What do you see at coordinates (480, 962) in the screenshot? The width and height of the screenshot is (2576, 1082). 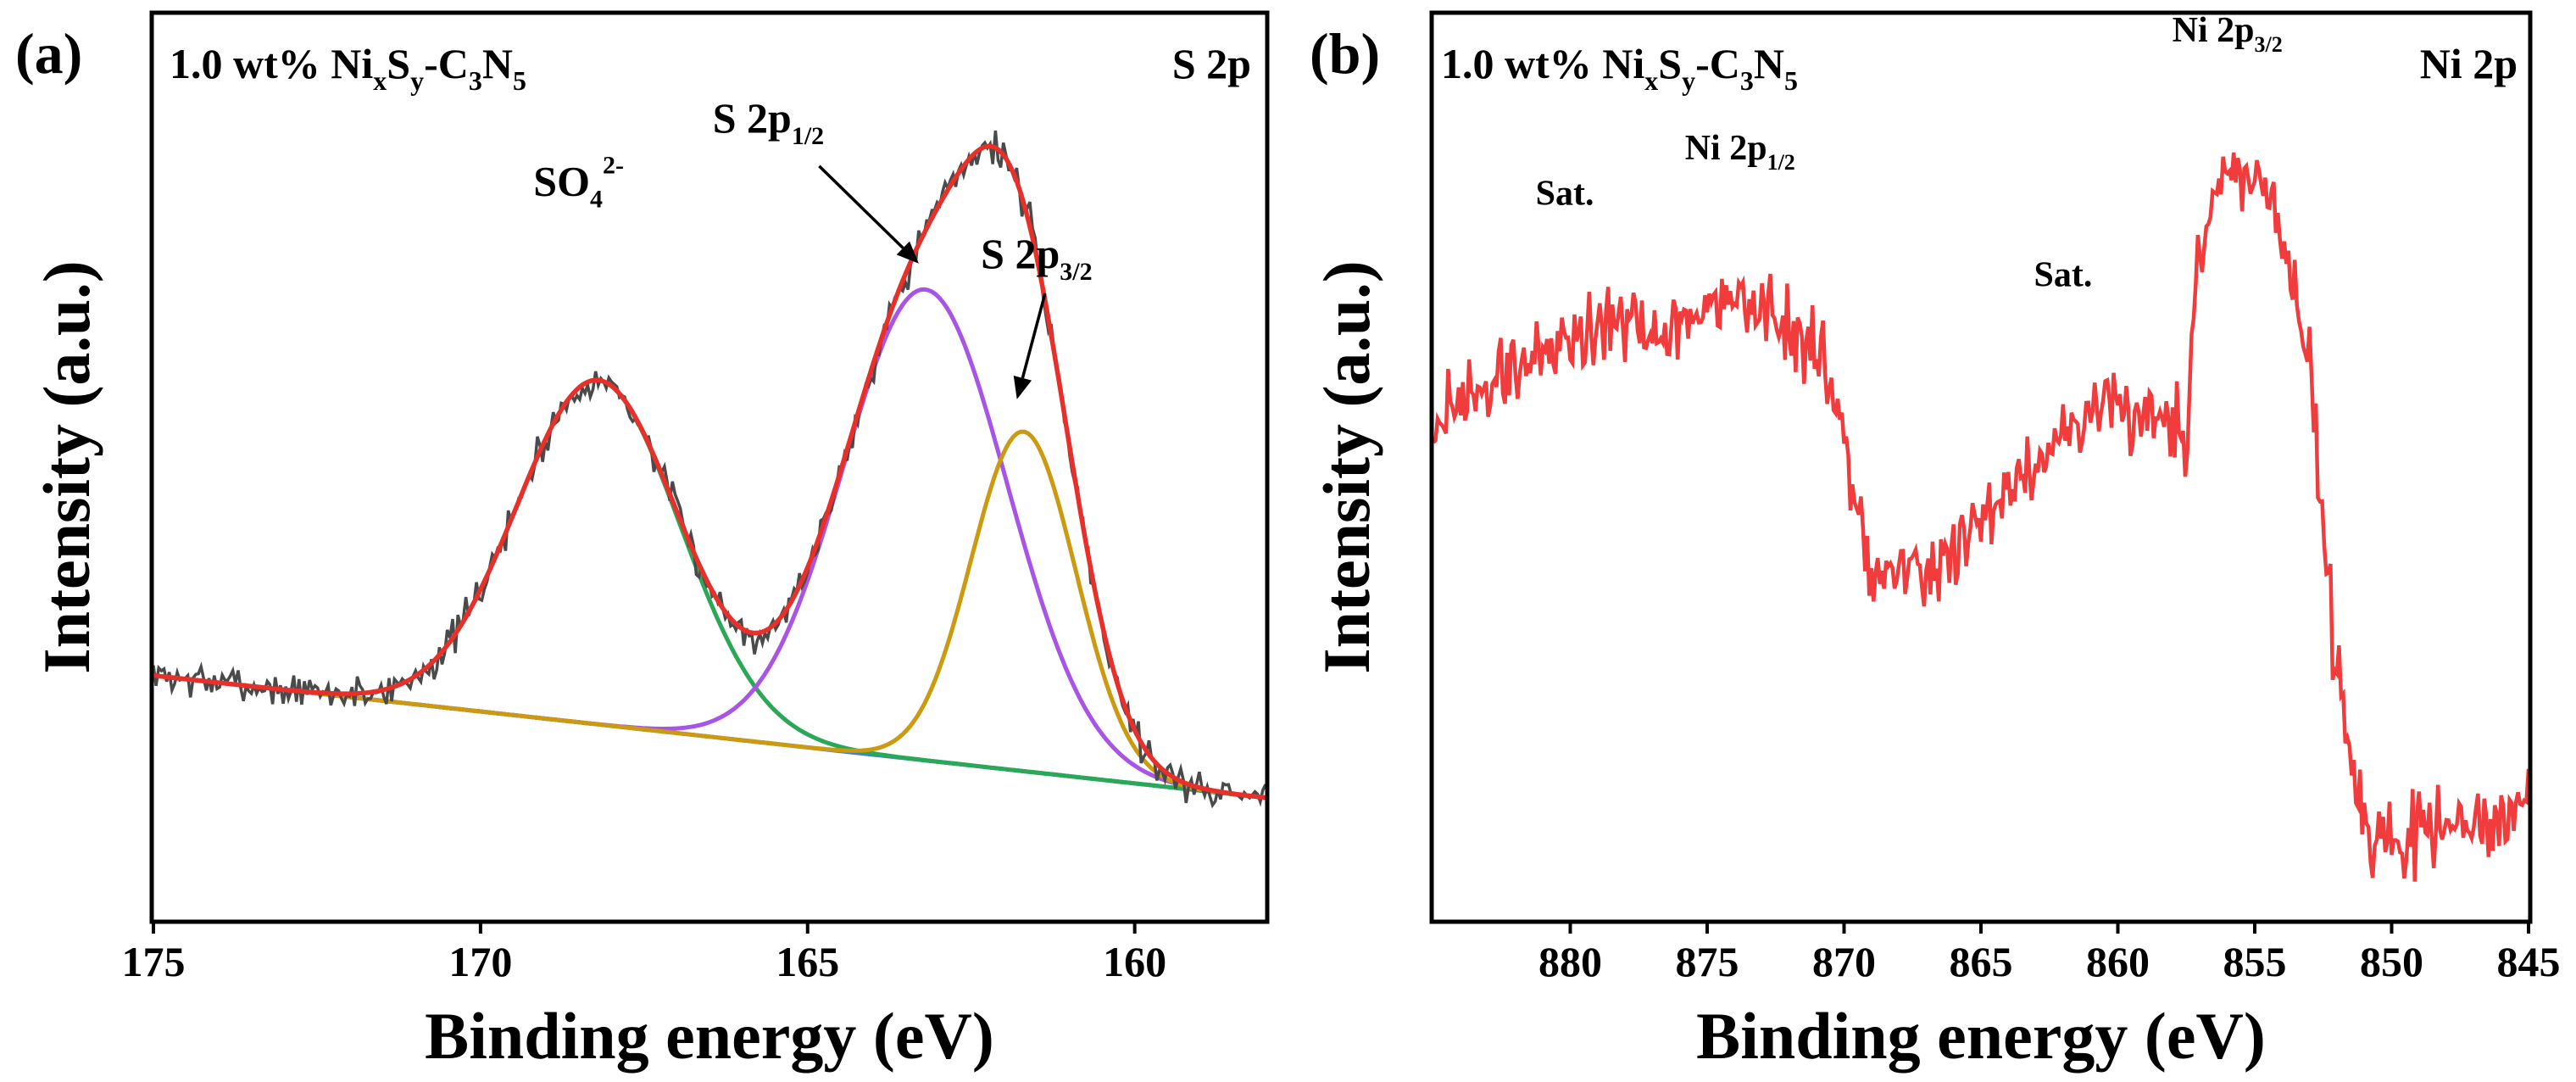 I see `panel-a-x-tick-label: 170` at bounding box center [480, 962].